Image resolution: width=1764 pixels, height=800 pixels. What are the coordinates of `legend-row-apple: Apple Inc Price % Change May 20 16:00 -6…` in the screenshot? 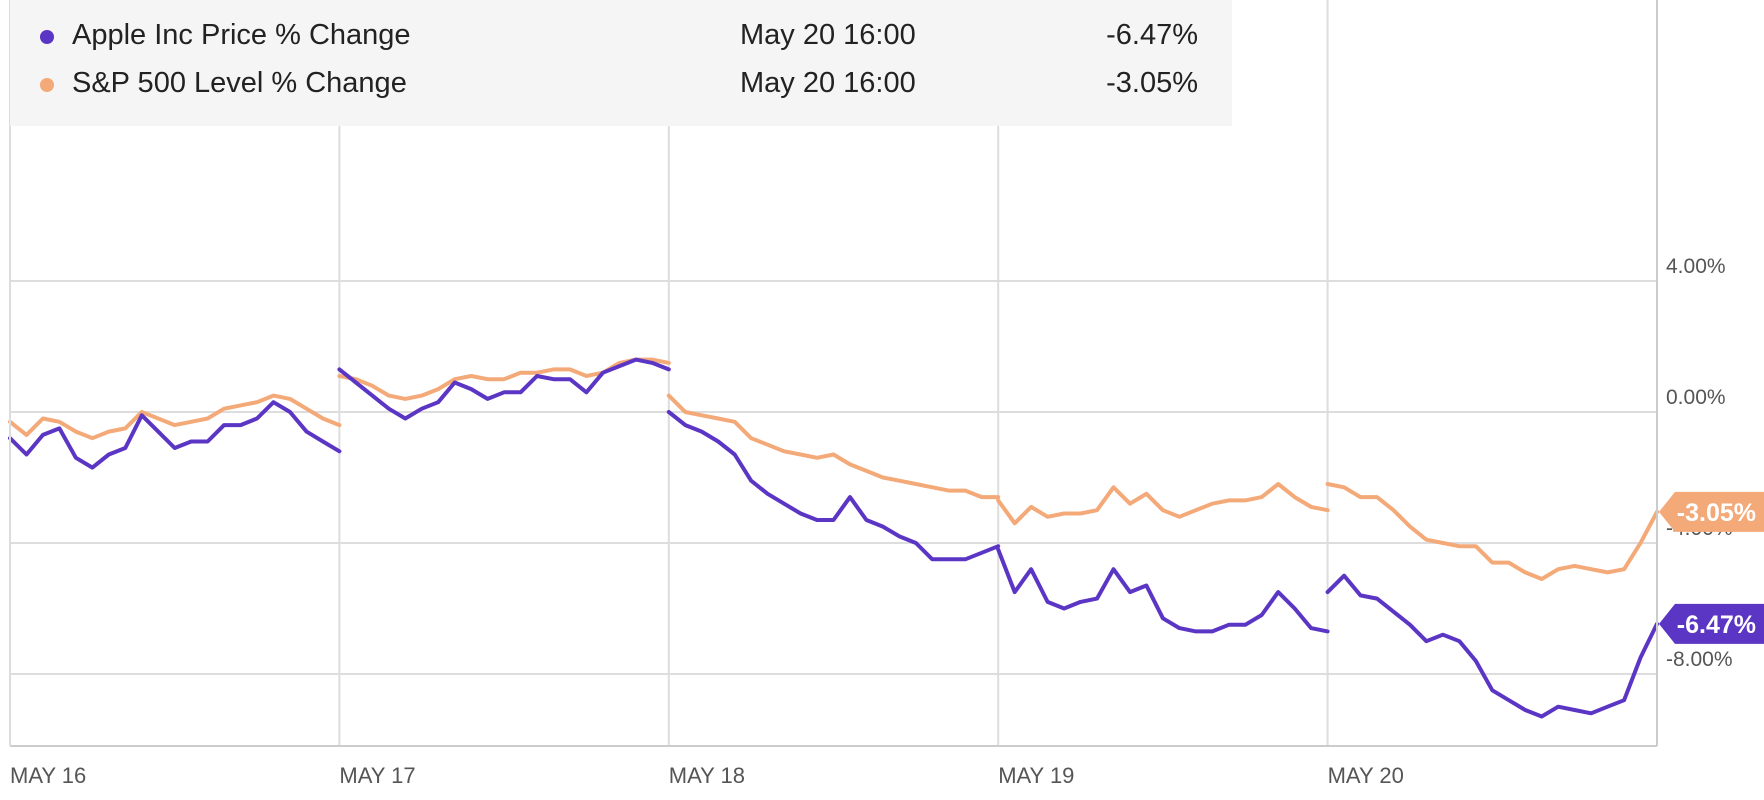 It's located at (621, 35).